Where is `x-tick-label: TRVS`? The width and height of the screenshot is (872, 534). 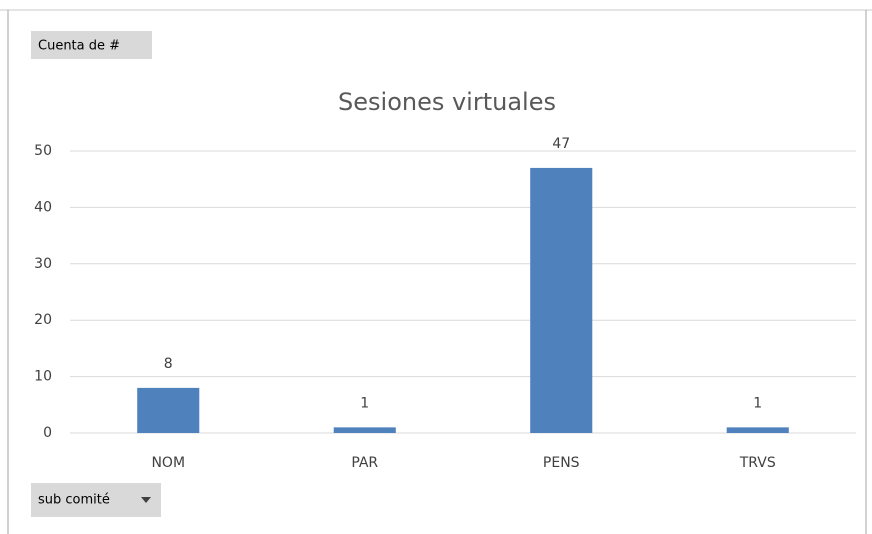 x-tick-label: TRVS is located at coordinates (757, 463).